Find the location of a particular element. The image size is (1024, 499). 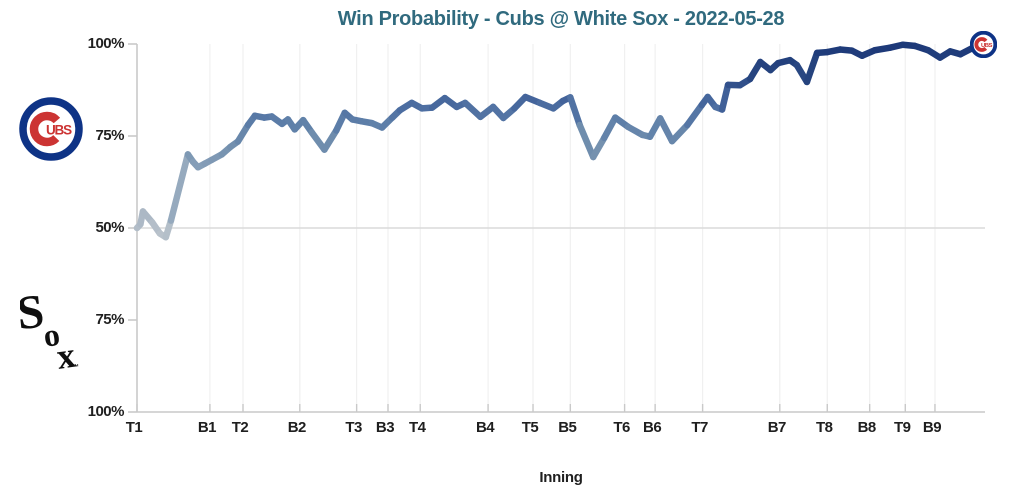

x-tick-label: B6 is located at coordinates (652, 427).